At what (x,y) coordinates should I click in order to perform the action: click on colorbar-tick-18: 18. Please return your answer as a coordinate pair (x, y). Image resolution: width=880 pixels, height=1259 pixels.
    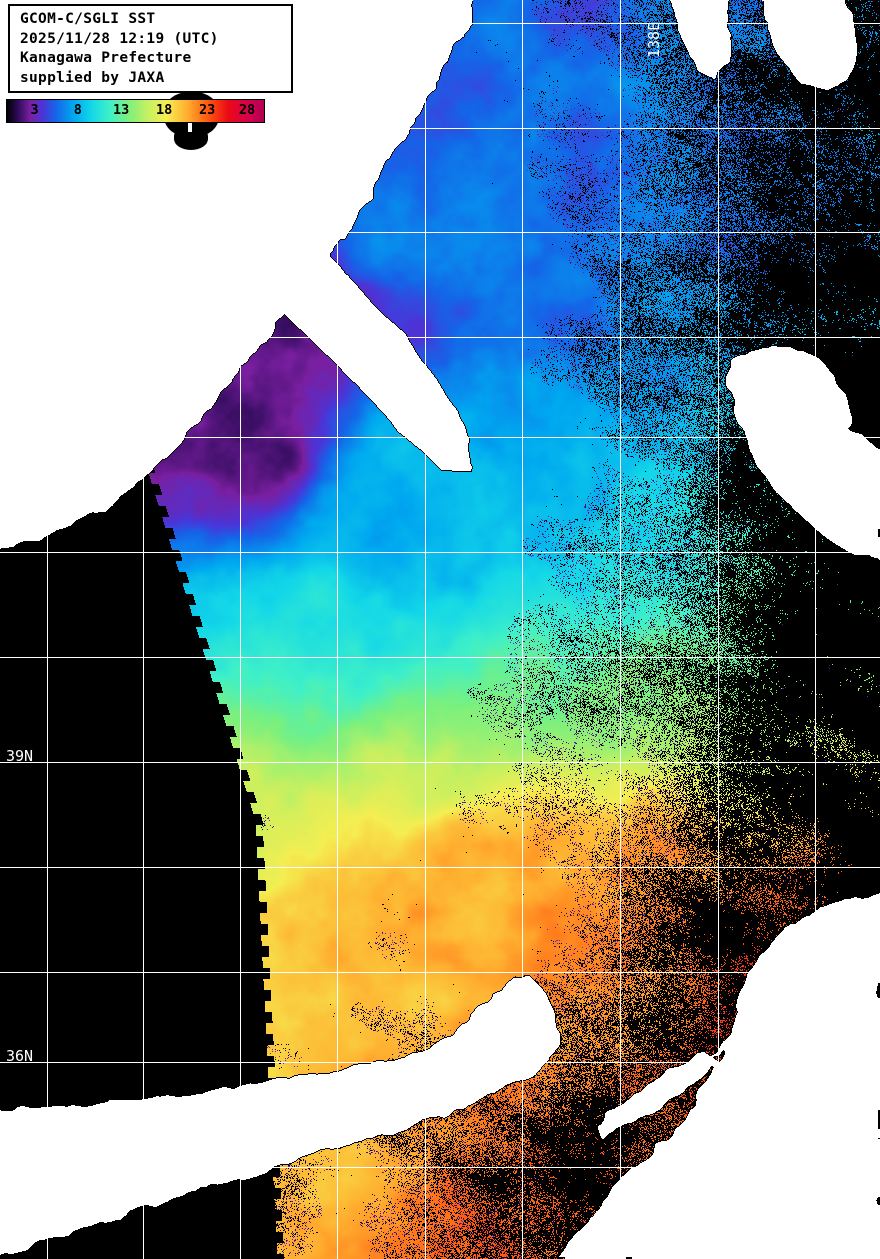
    Looking at the image, I should click on (164, 110).